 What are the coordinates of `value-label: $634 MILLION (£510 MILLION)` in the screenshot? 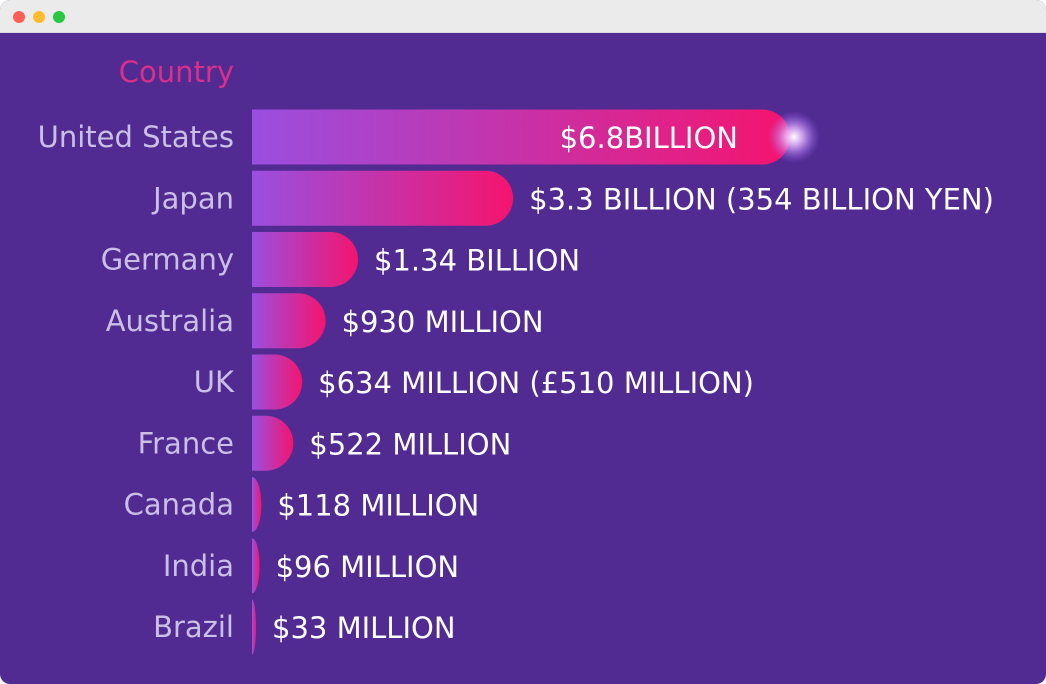 It's located at (536, 383).